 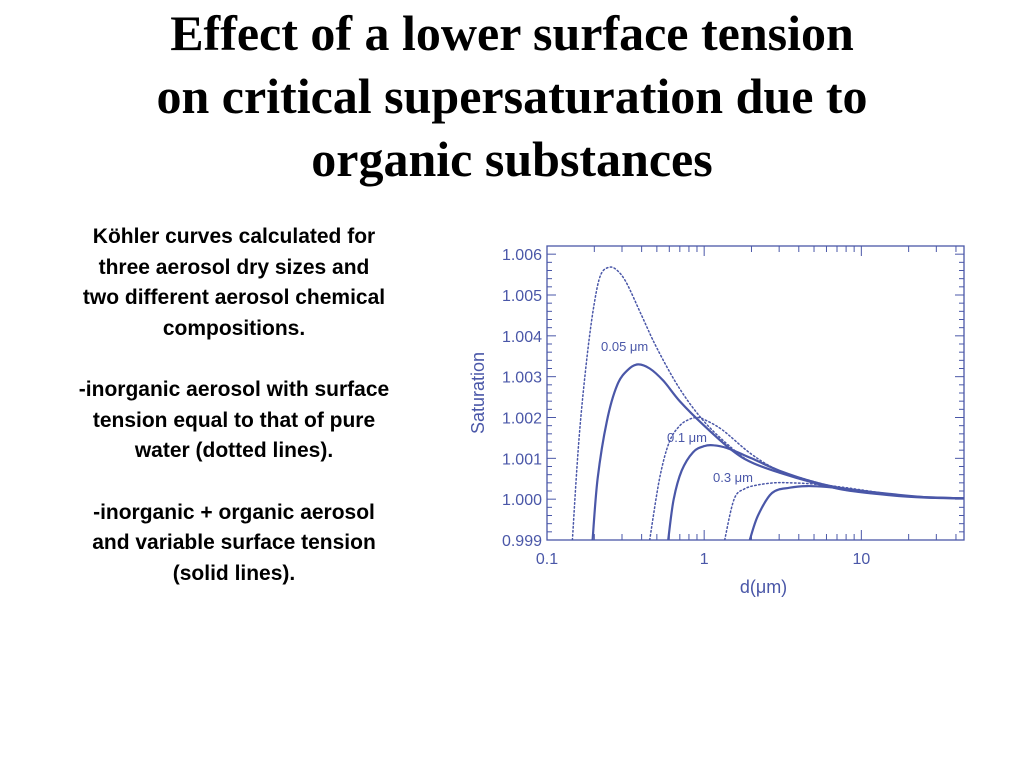 I want to click on text-line: water (dotted lines)., so click(x=234, y=450).